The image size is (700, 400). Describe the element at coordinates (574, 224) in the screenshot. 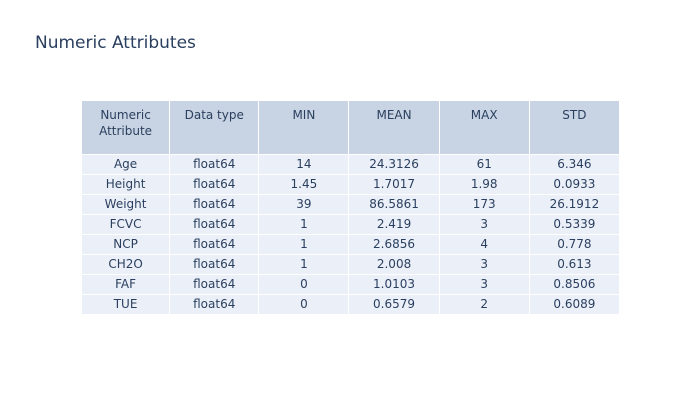

I see `cell-std: 0.5339` at that location.